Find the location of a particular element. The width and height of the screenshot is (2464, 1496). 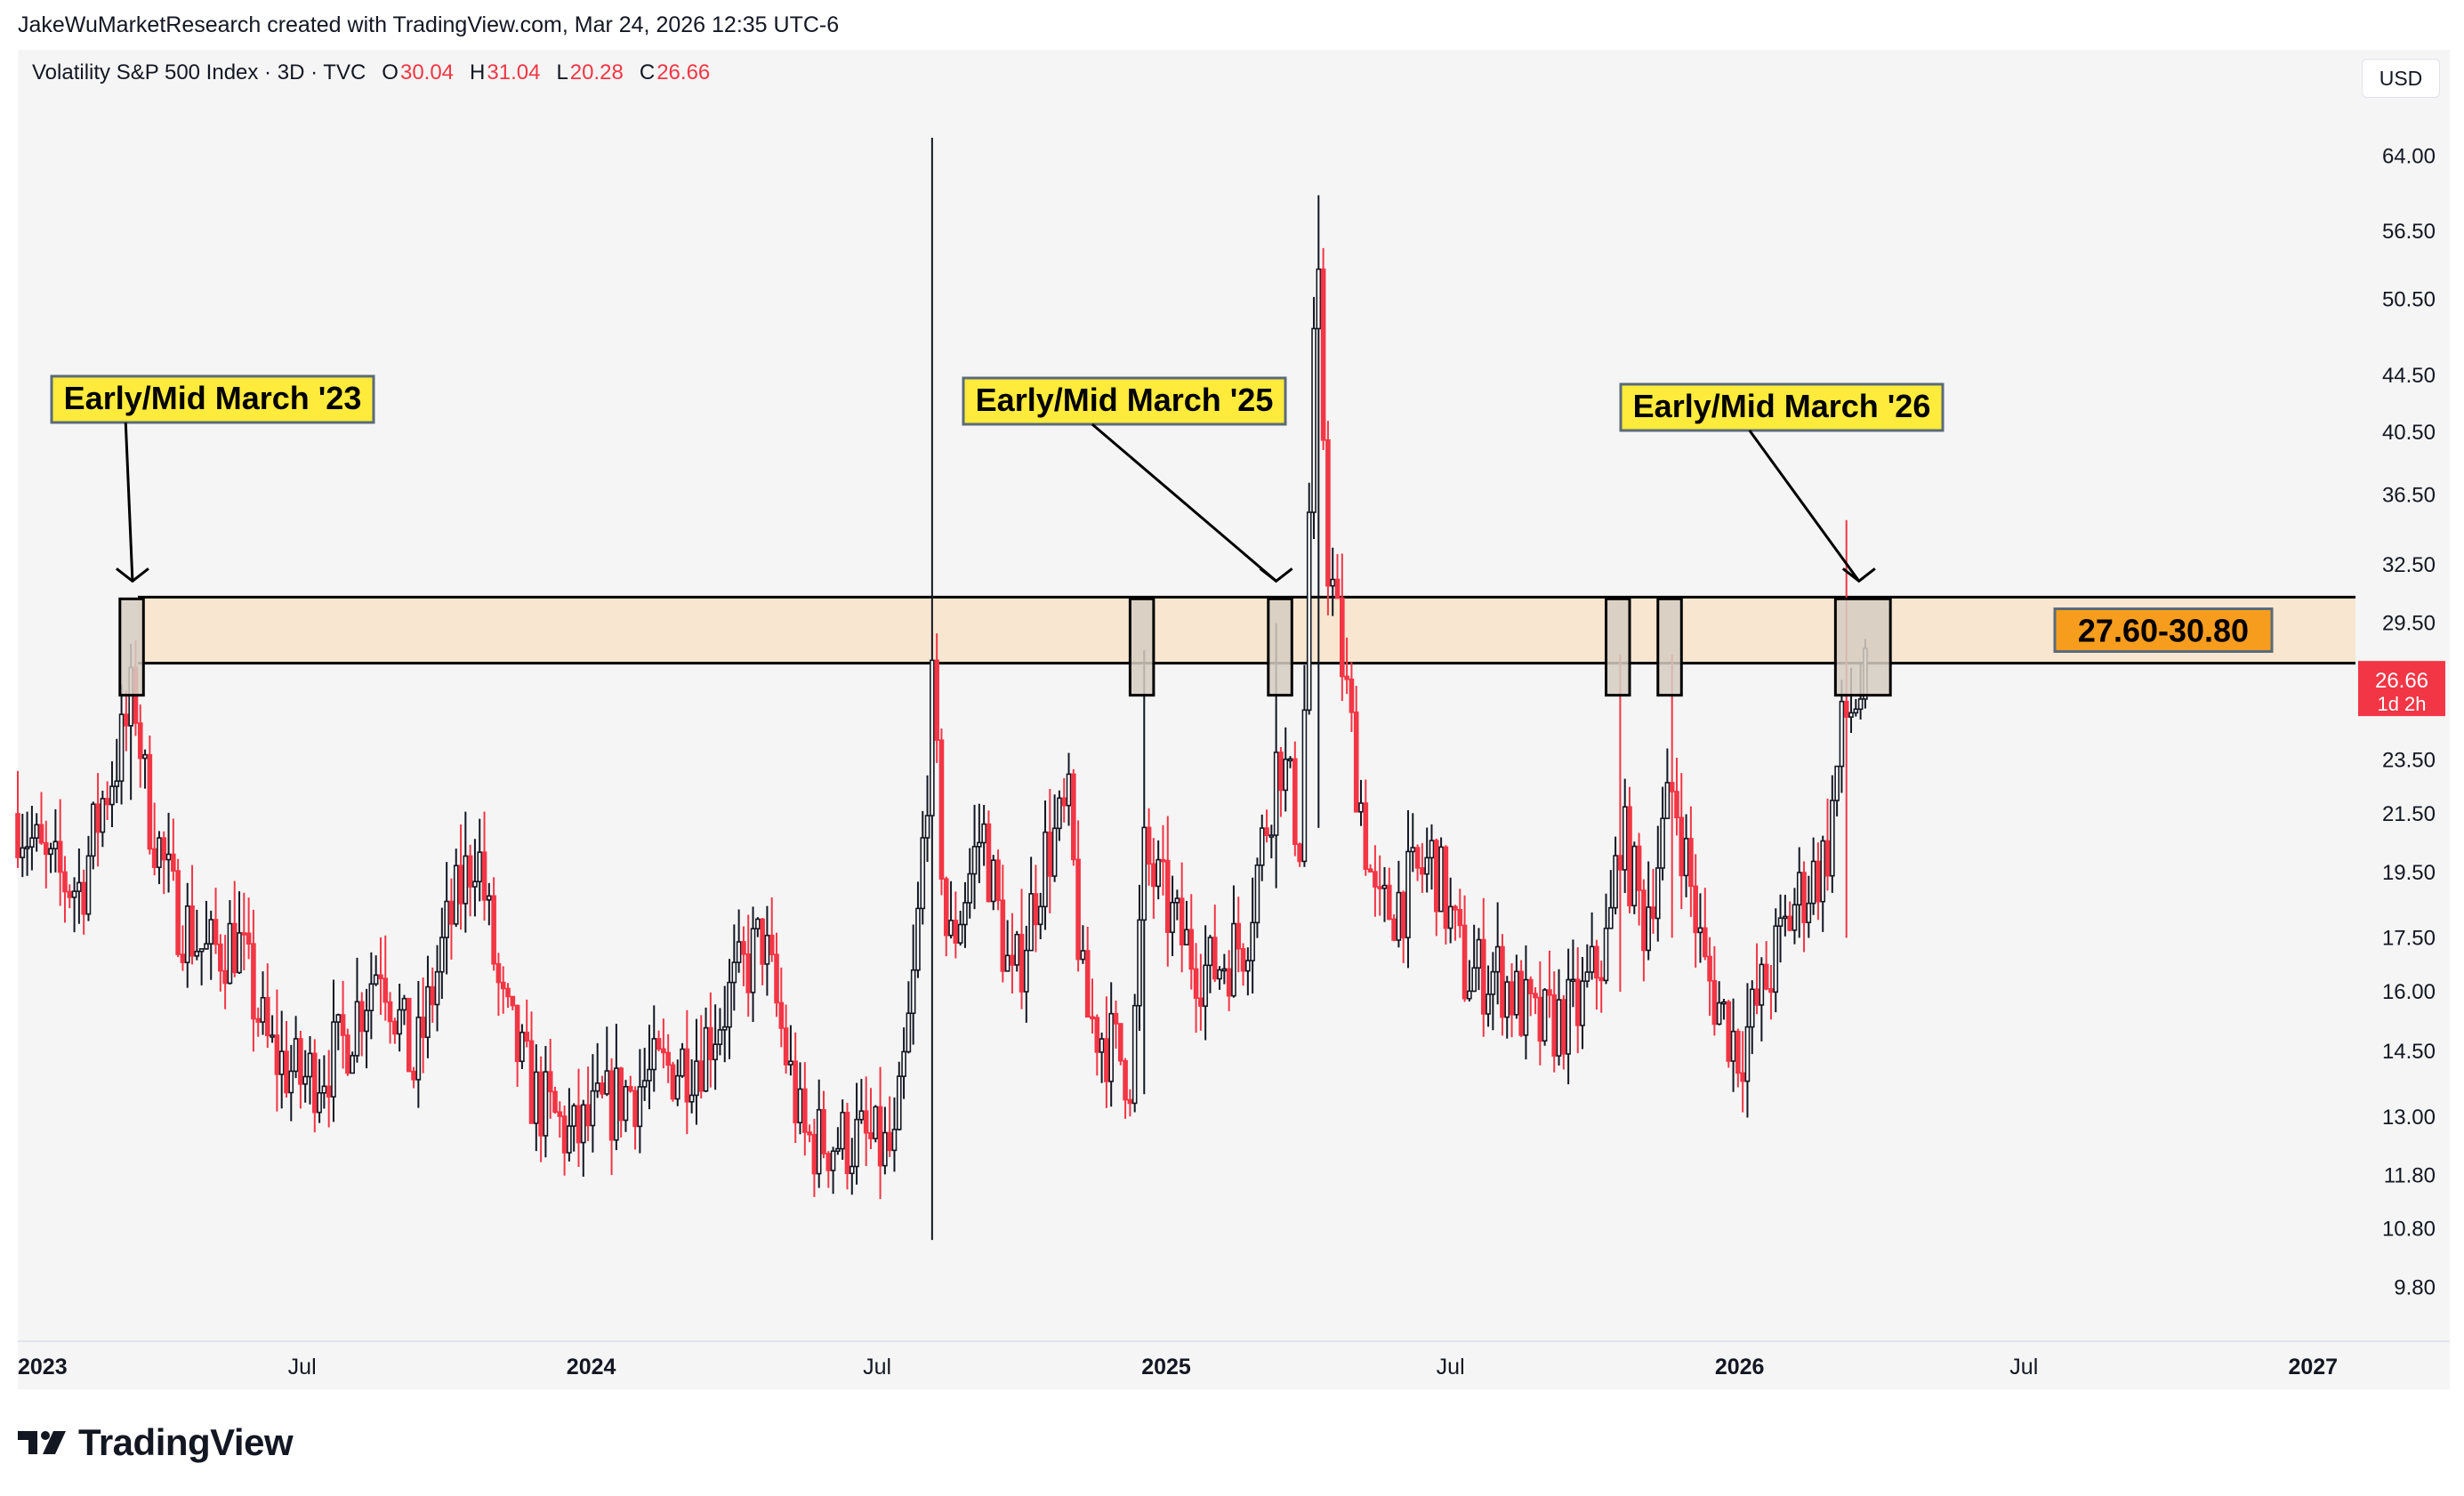

annotation-1: Early/Mid March '23 is located at coordinates (213, 478).